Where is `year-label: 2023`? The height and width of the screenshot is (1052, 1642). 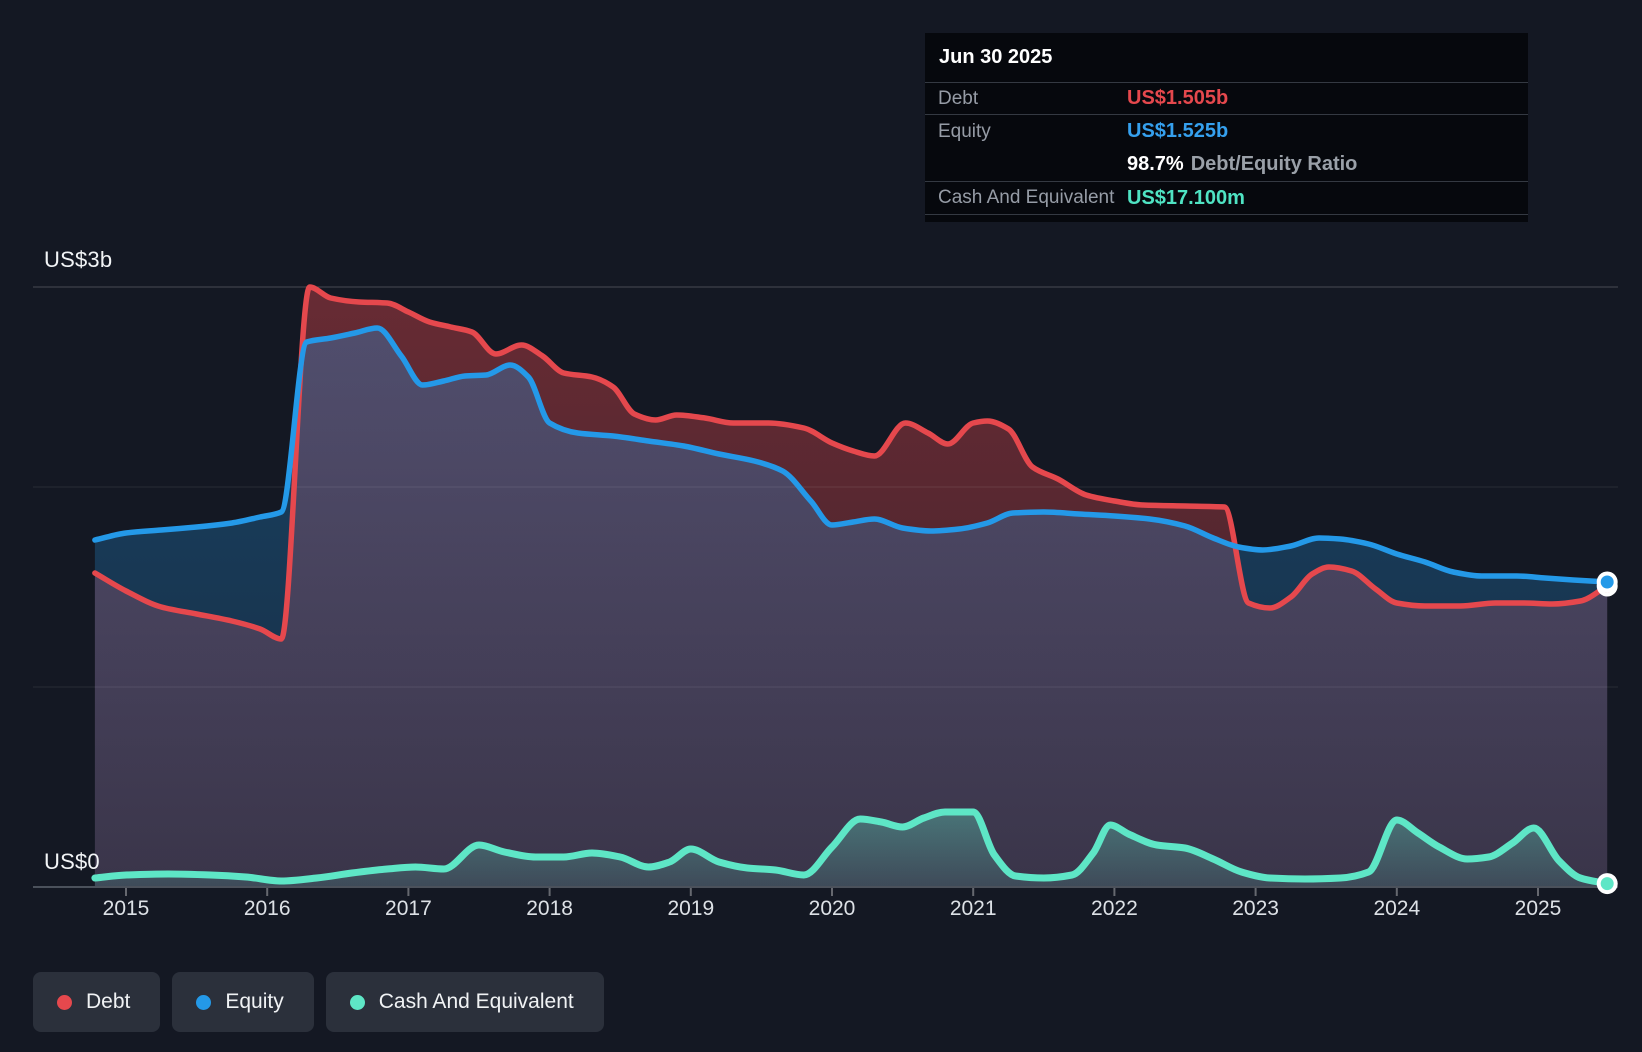 year-label: 2023 is located at coordinates (1255, 908).